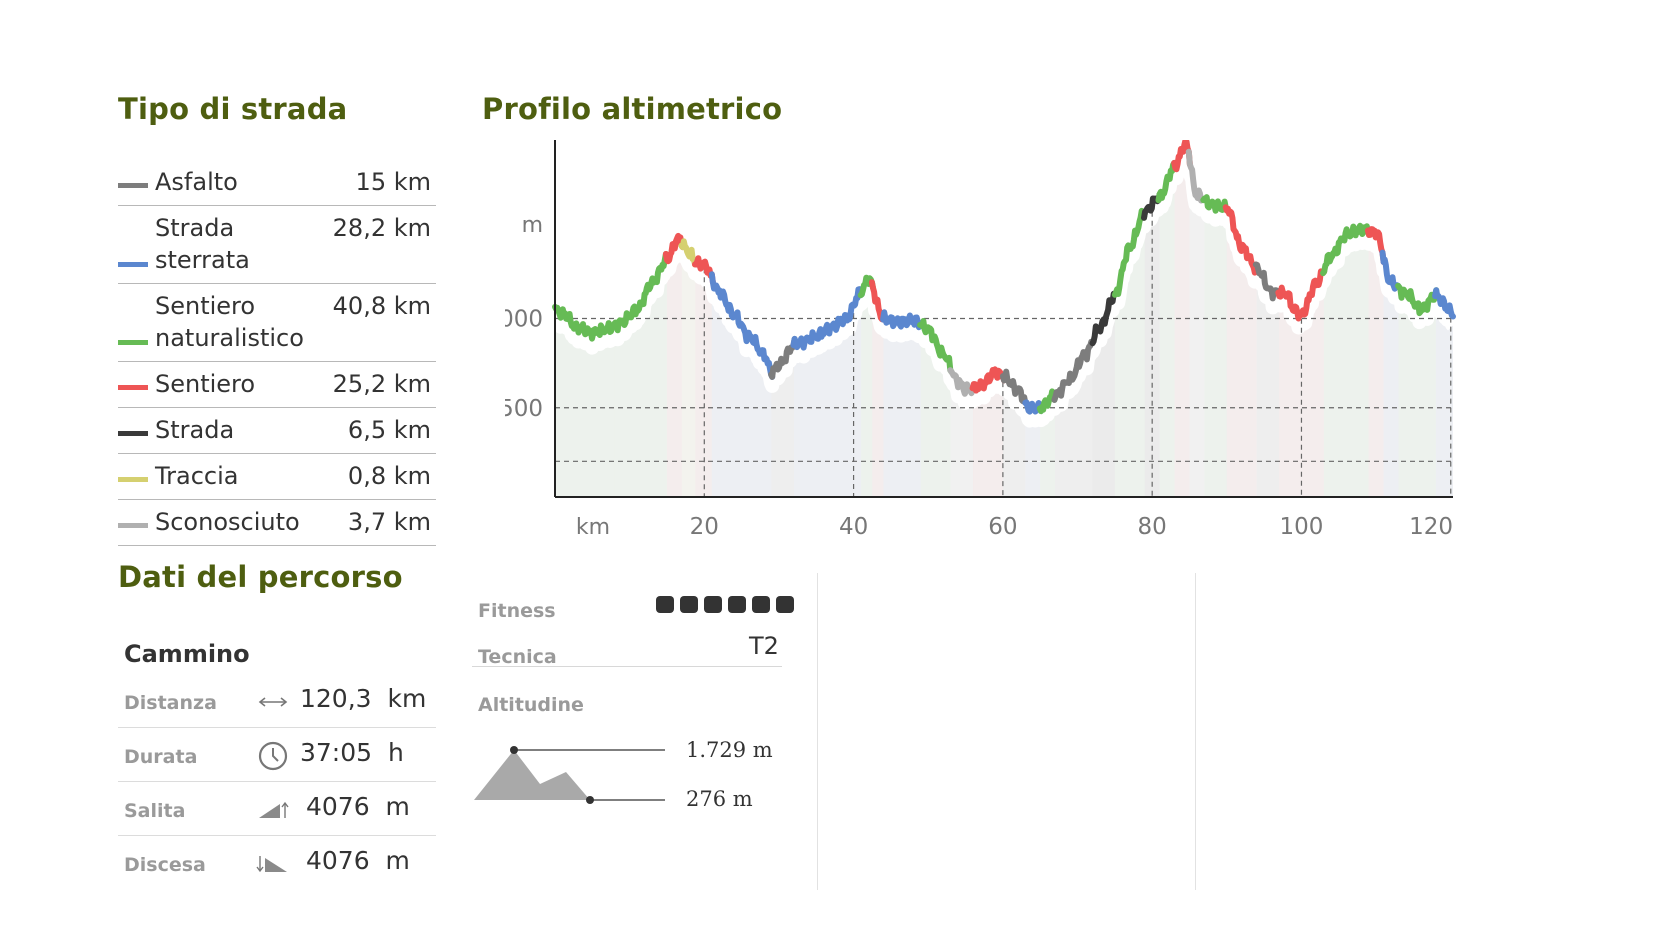  What do you see at coordinates (165, 865) in the screenshot?
I see `descent-label: Discesa` at bounding box center [165, 865].